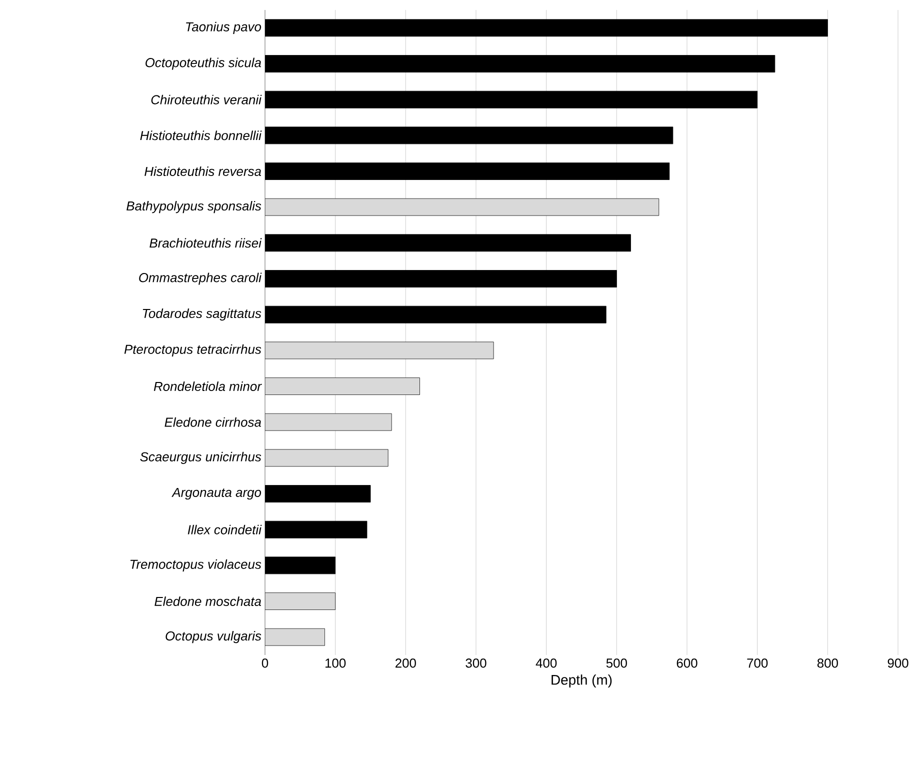 The image size is (922, 760). I want to click on x-tick-label: 300, so click(476, 663).